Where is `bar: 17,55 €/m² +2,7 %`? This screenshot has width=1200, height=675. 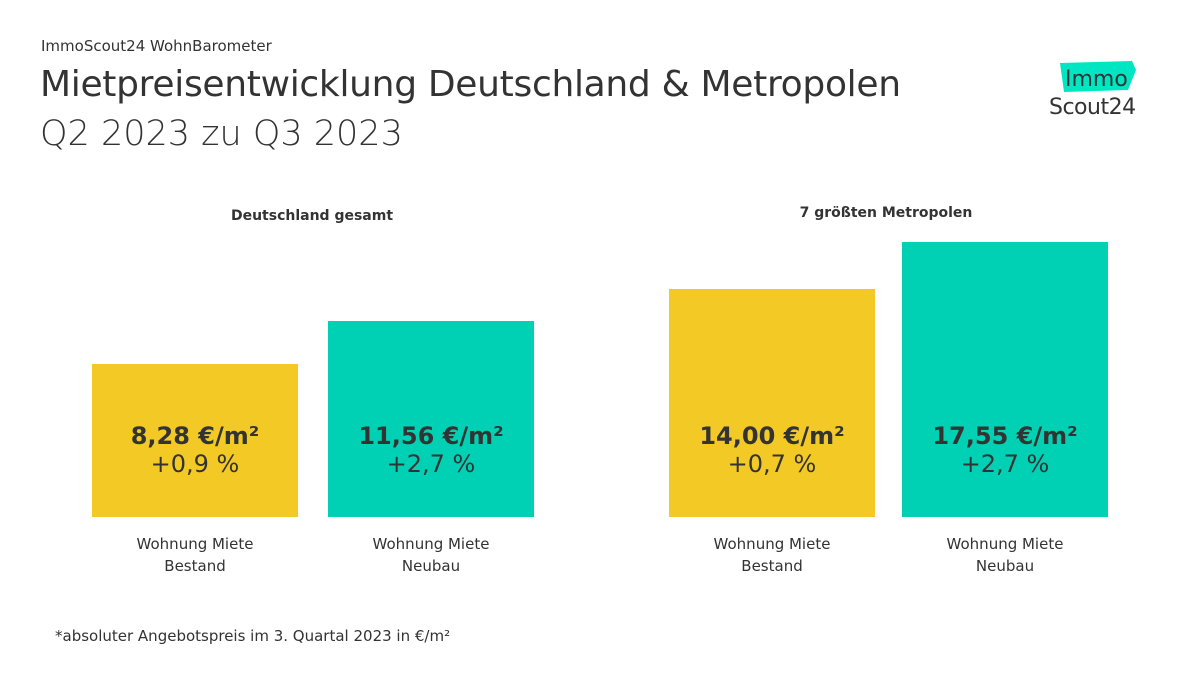
bar: 17,55 €/m² +2,7 % is located at coordinates (1005, 379).